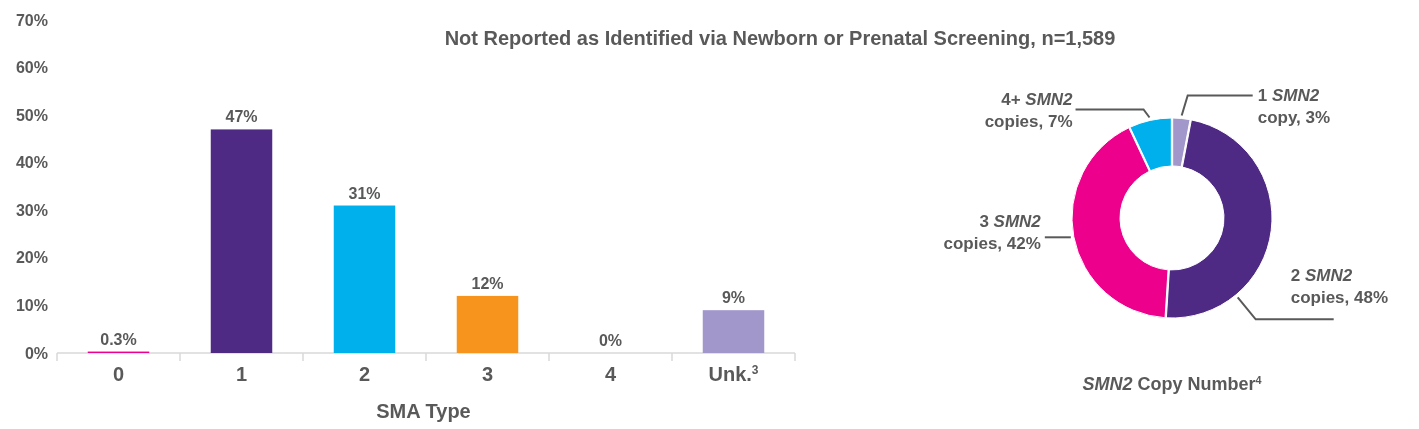 The width and height of the screenshot is (1419, 429). What do you see at coordinates (31, 115) in the screenshot?
I see `y-tick-label: 50%` at bounding box center [31, 115].